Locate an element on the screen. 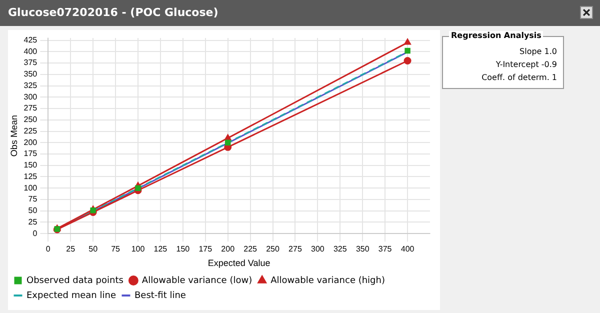 The height and width of the screenshot is (313, 600). chart-title: Glucose07202016 - (POC Glucose) is located at coordinates (300, 13).